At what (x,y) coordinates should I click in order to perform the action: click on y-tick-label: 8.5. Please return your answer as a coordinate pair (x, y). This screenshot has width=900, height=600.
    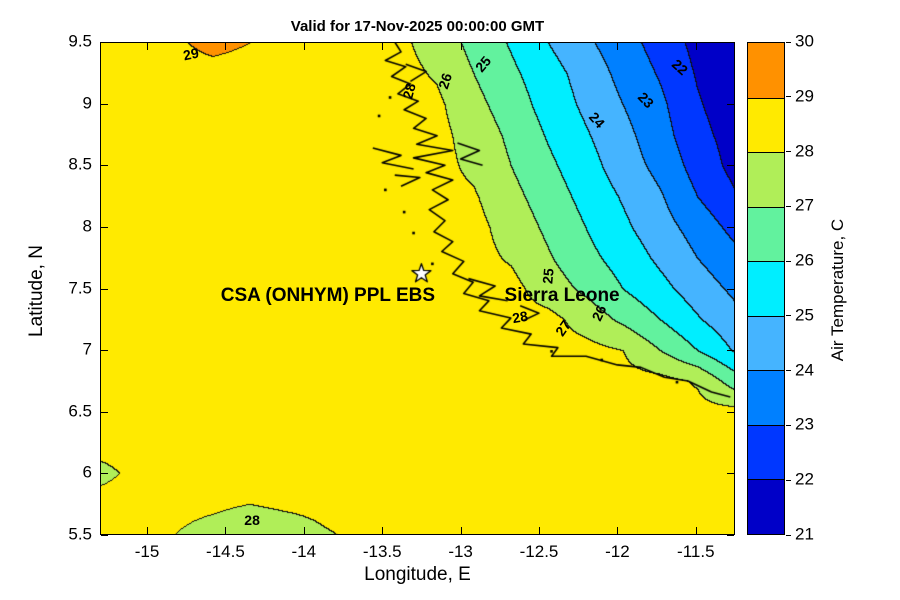
    Looking at the image, I should click on (80, 164).